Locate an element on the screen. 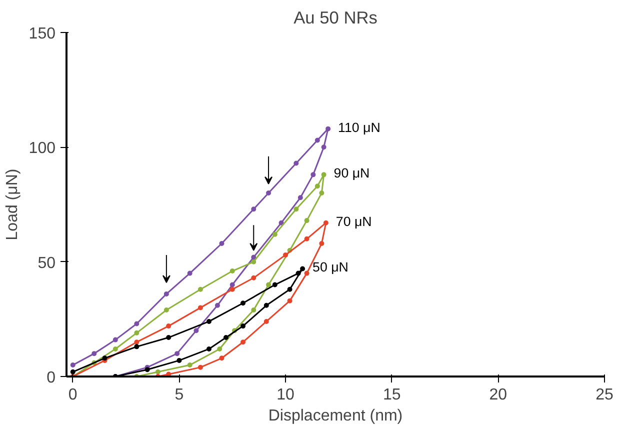 This screenshot has height=427, width=624. x-tick-label: 5 is located at coordinates (179, 395).